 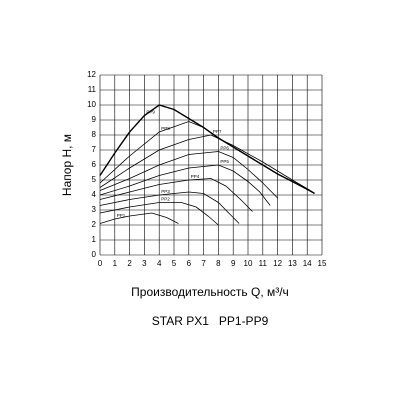 I want to click on x-tick-label: 5, so click(x=174, y=263).